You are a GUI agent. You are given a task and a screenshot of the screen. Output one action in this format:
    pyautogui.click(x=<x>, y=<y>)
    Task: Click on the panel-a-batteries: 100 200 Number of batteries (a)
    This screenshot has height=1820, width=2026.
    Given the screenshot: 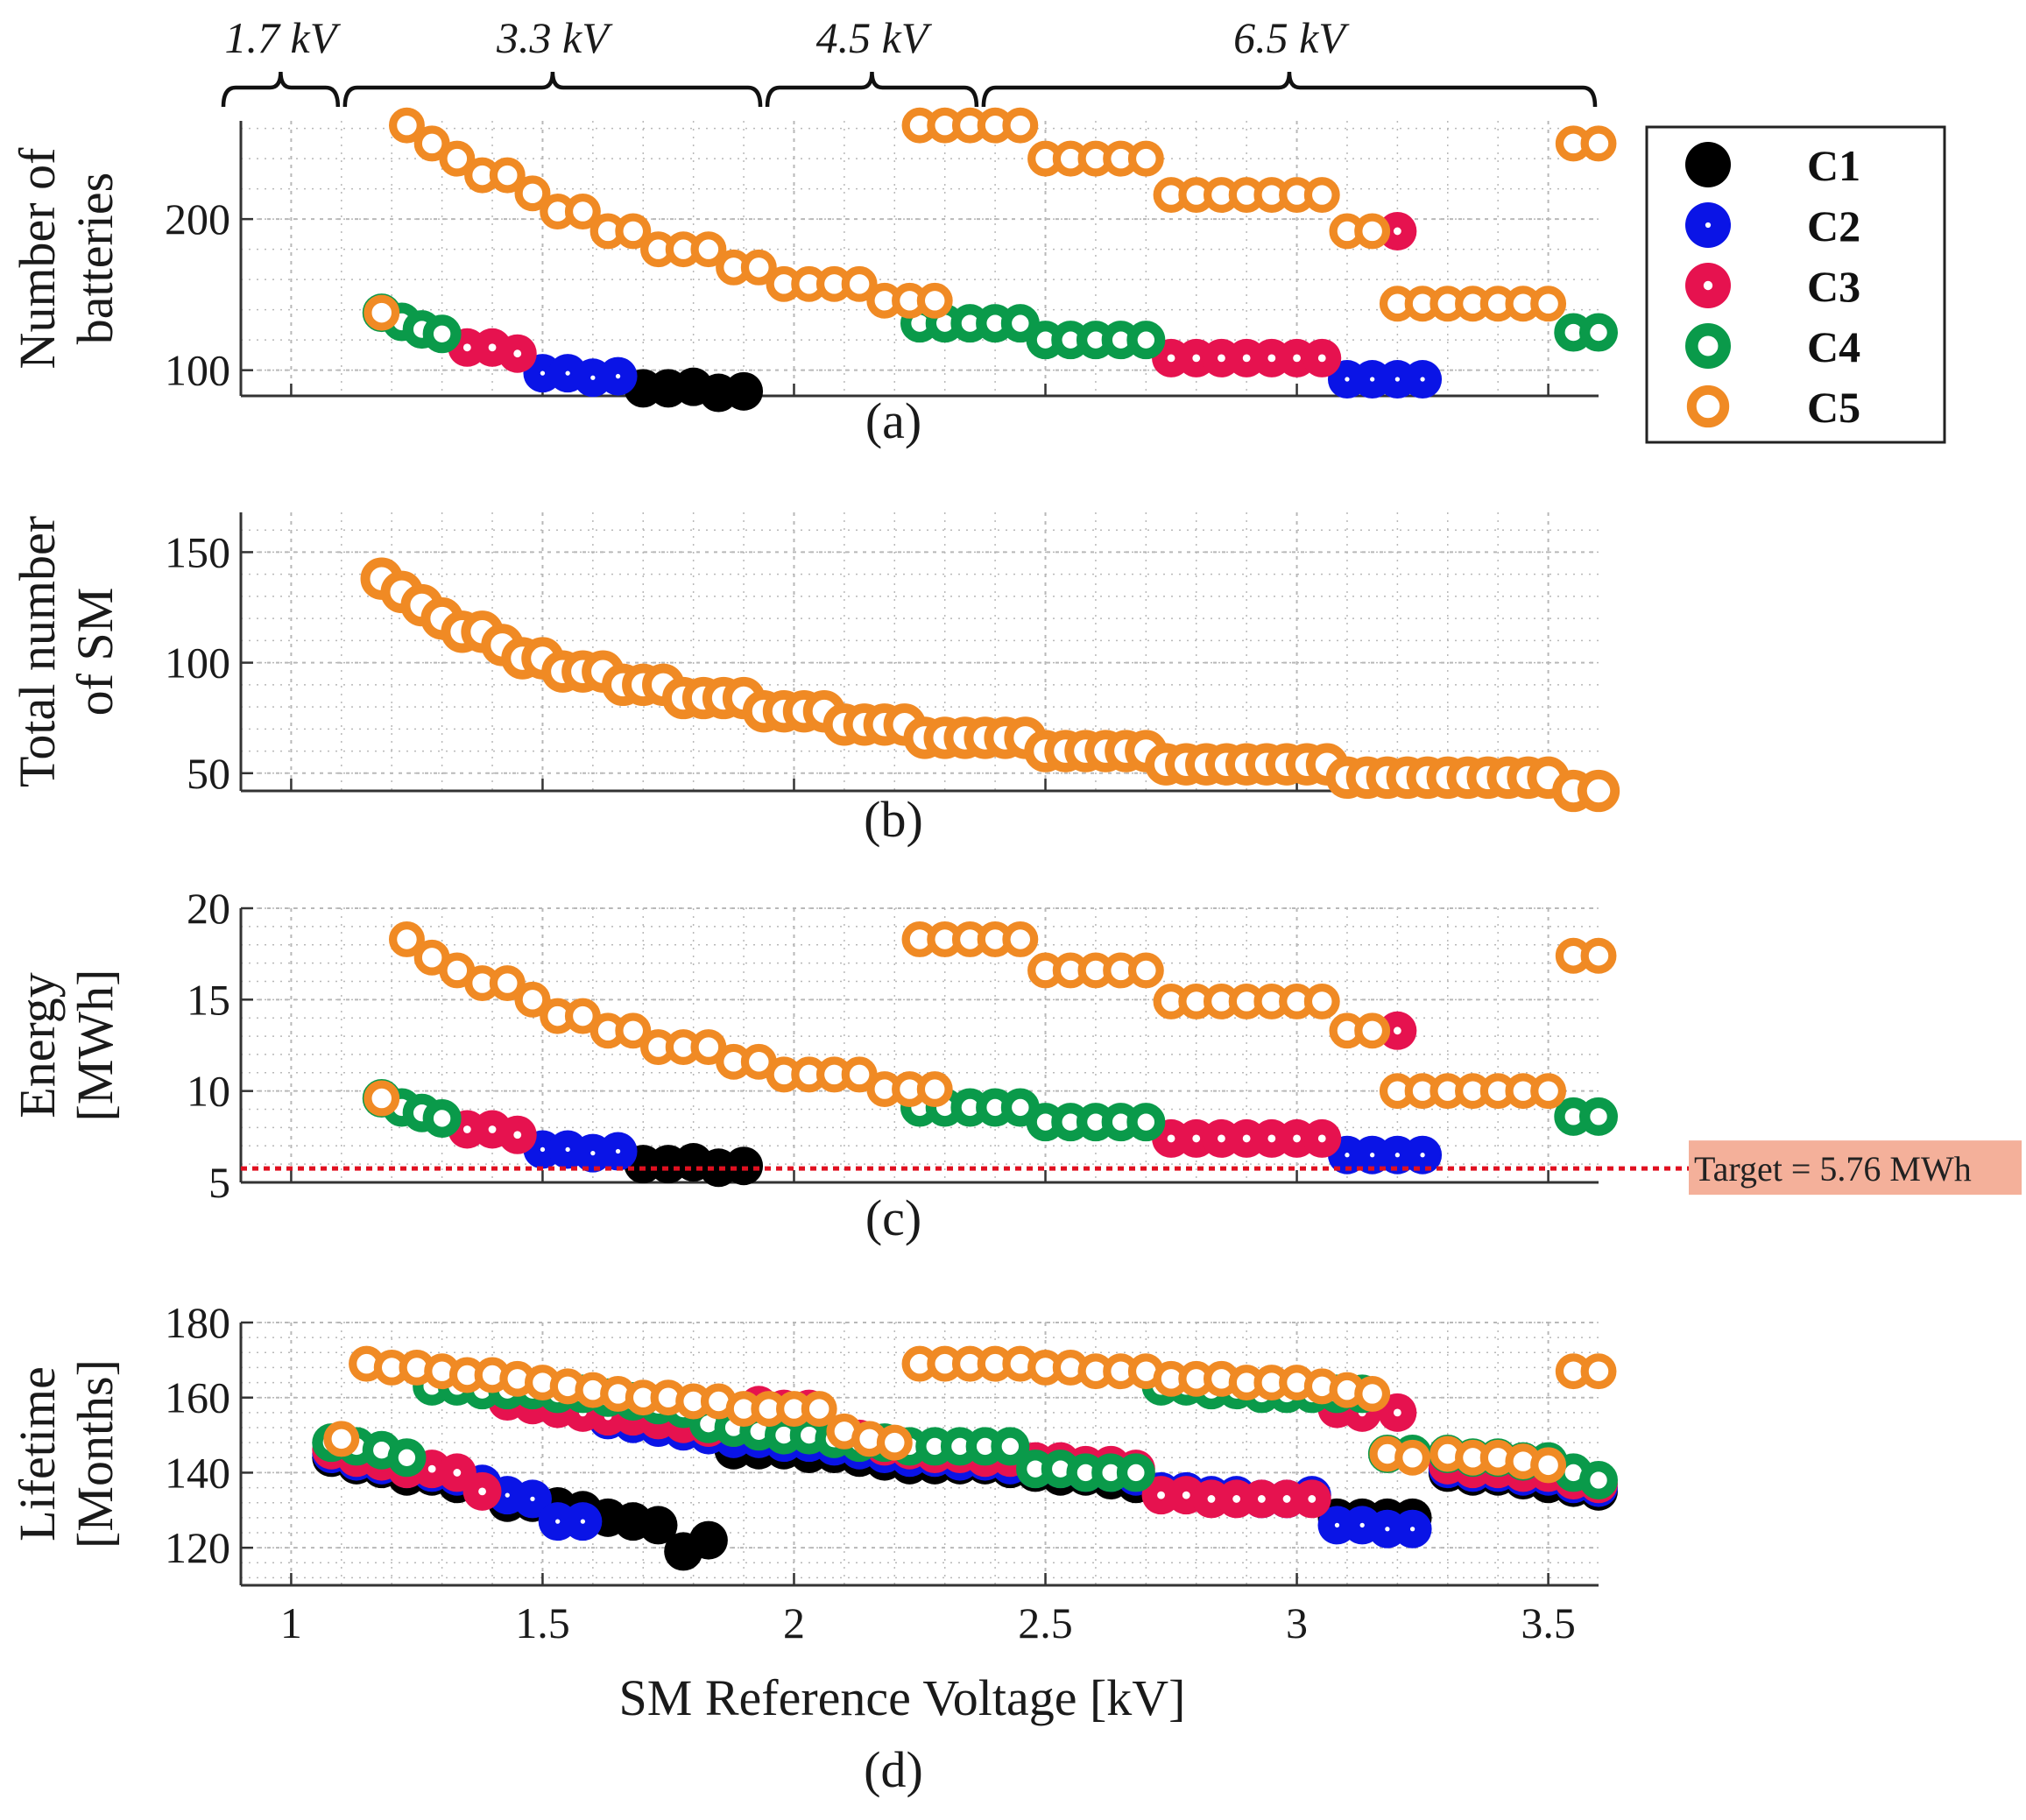 What is the action you would take?
    pyautogui.click(x=814, y=278)
    